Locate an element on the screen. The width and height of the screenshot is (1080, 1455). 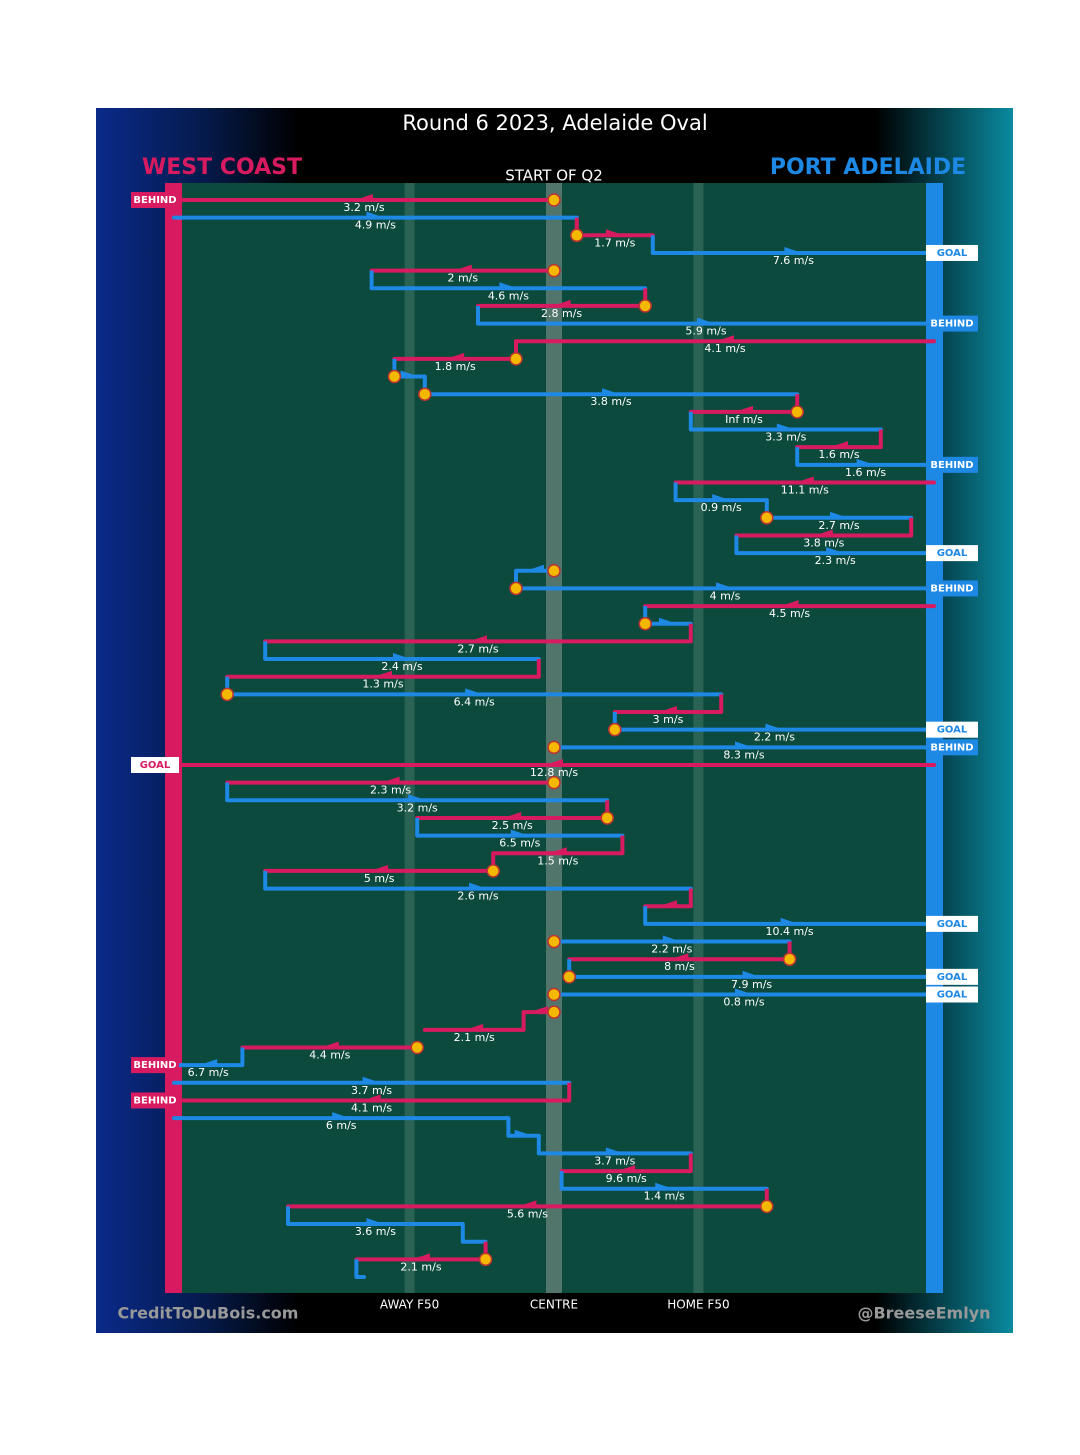
speed-label: 6.4 m/s is located at coordinates (474, 701).